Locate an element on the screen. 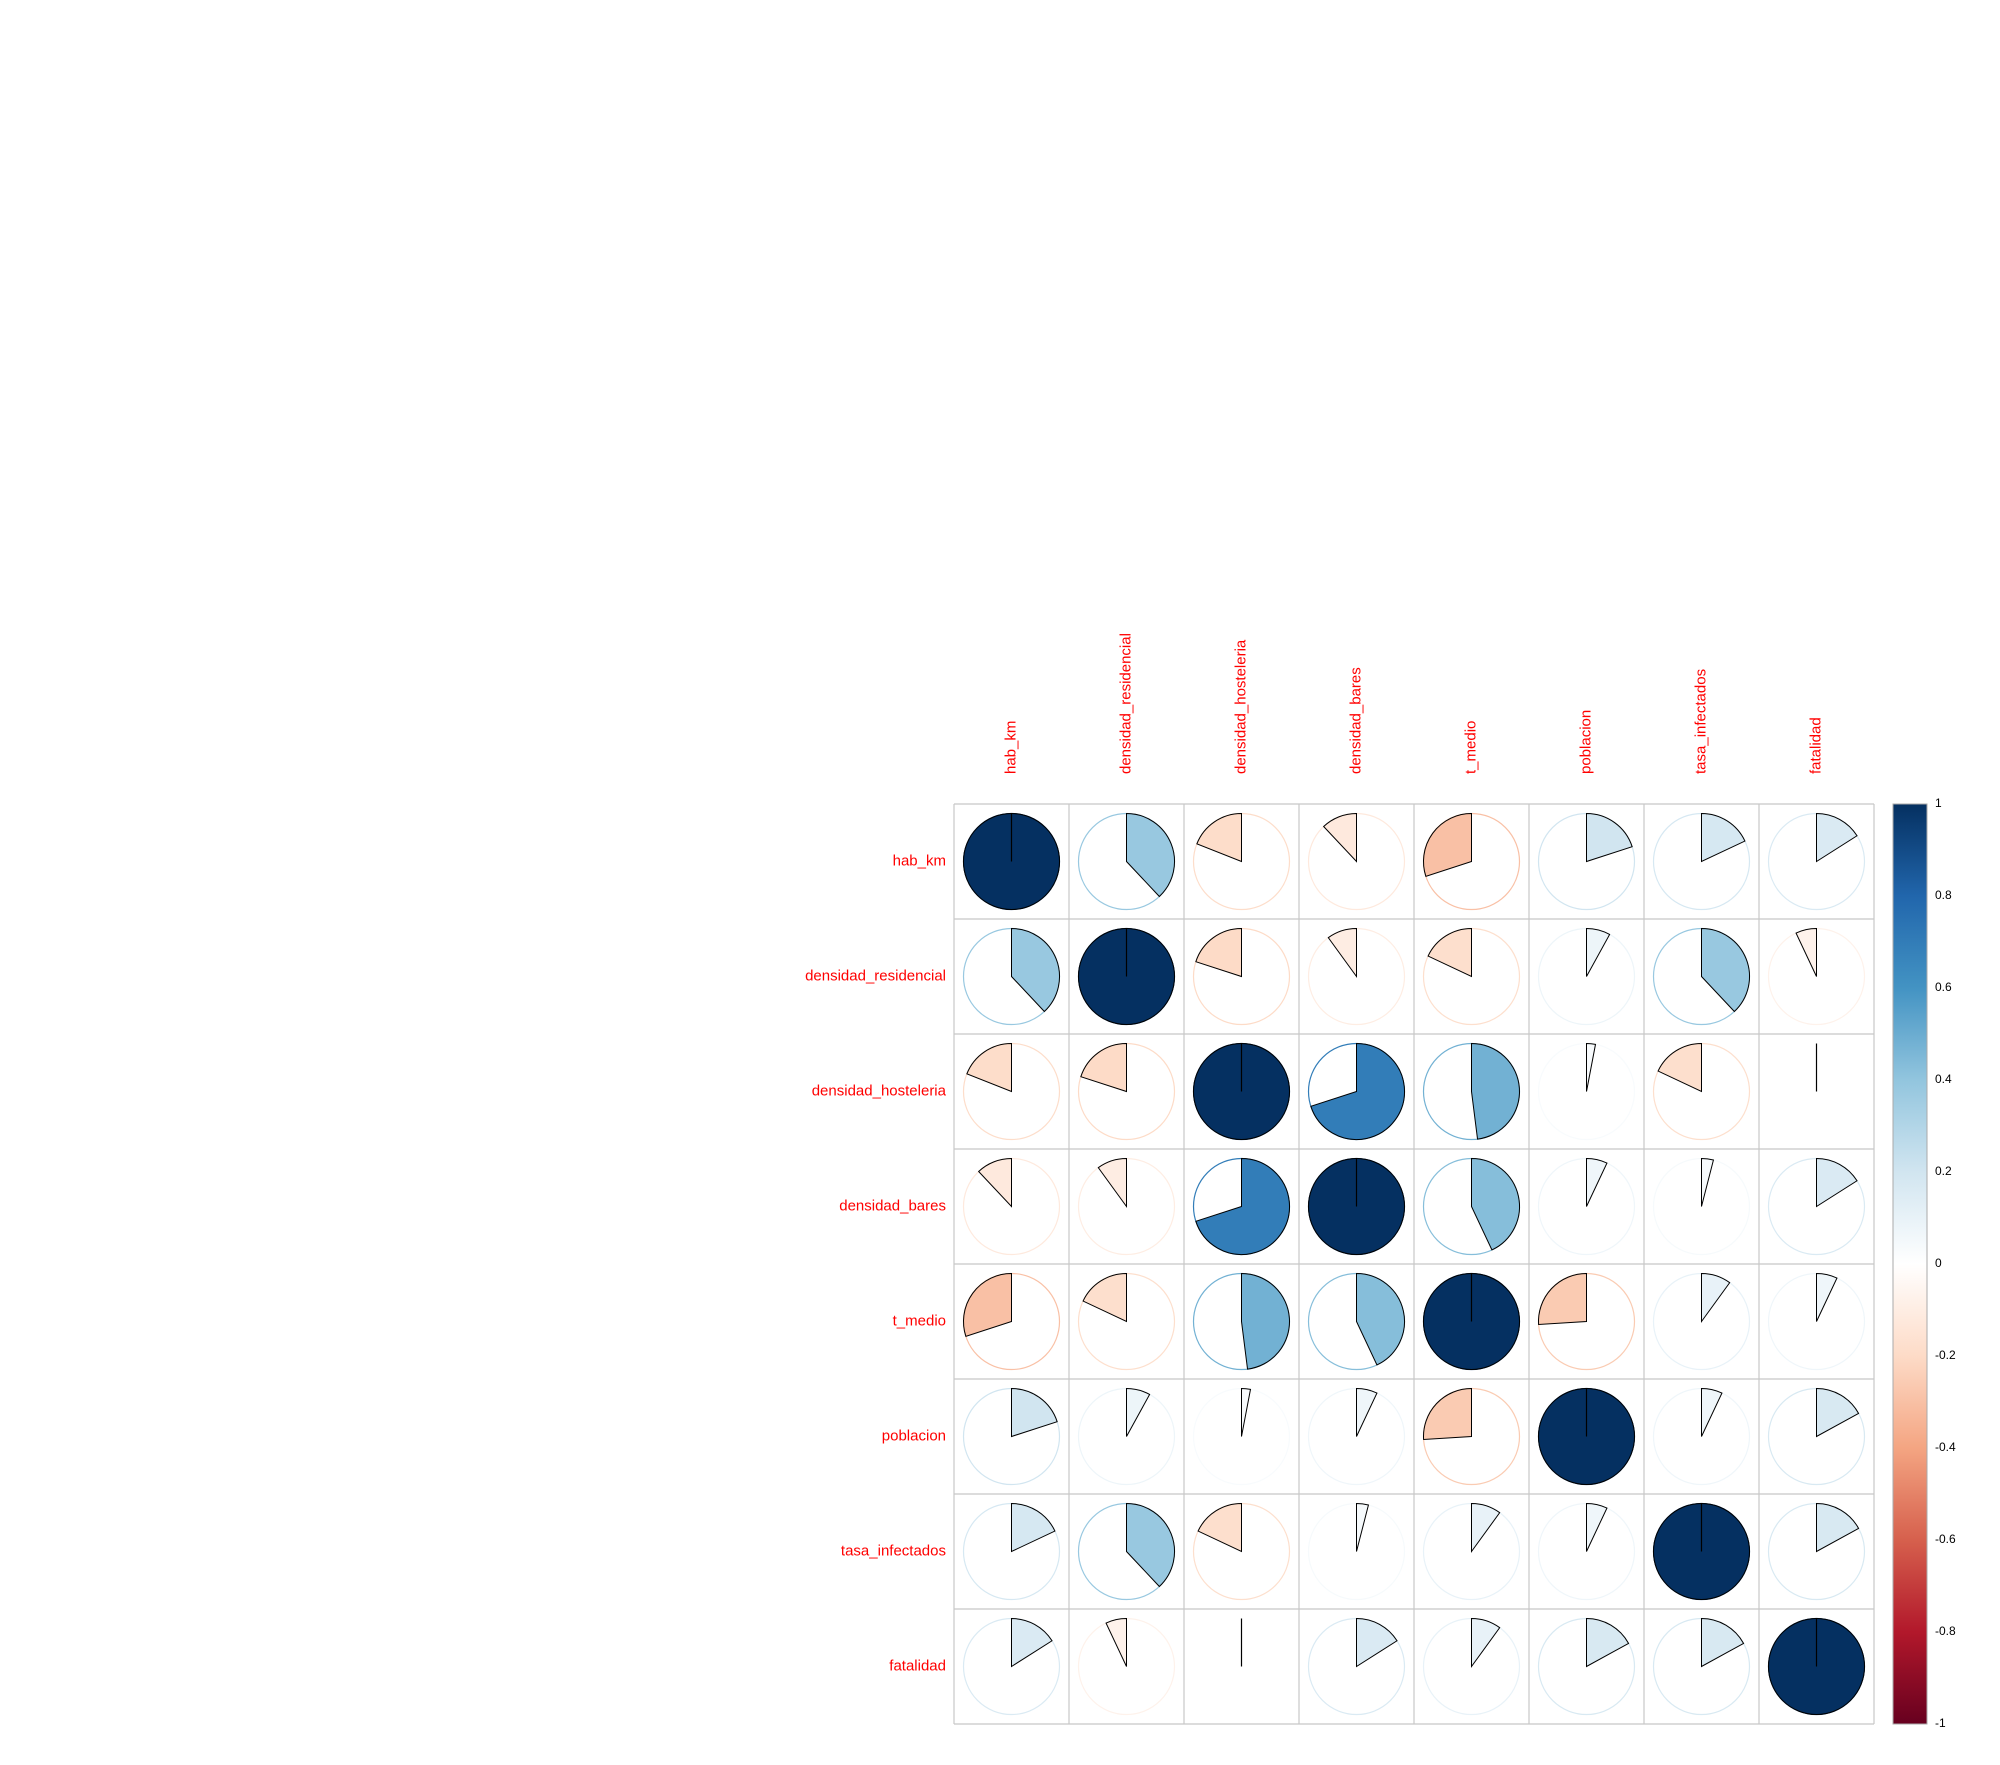 This screenshot has height=1765, width=2000. corr-cell-densidad_bares-hab_km is located at coordinates (1011, 1206).